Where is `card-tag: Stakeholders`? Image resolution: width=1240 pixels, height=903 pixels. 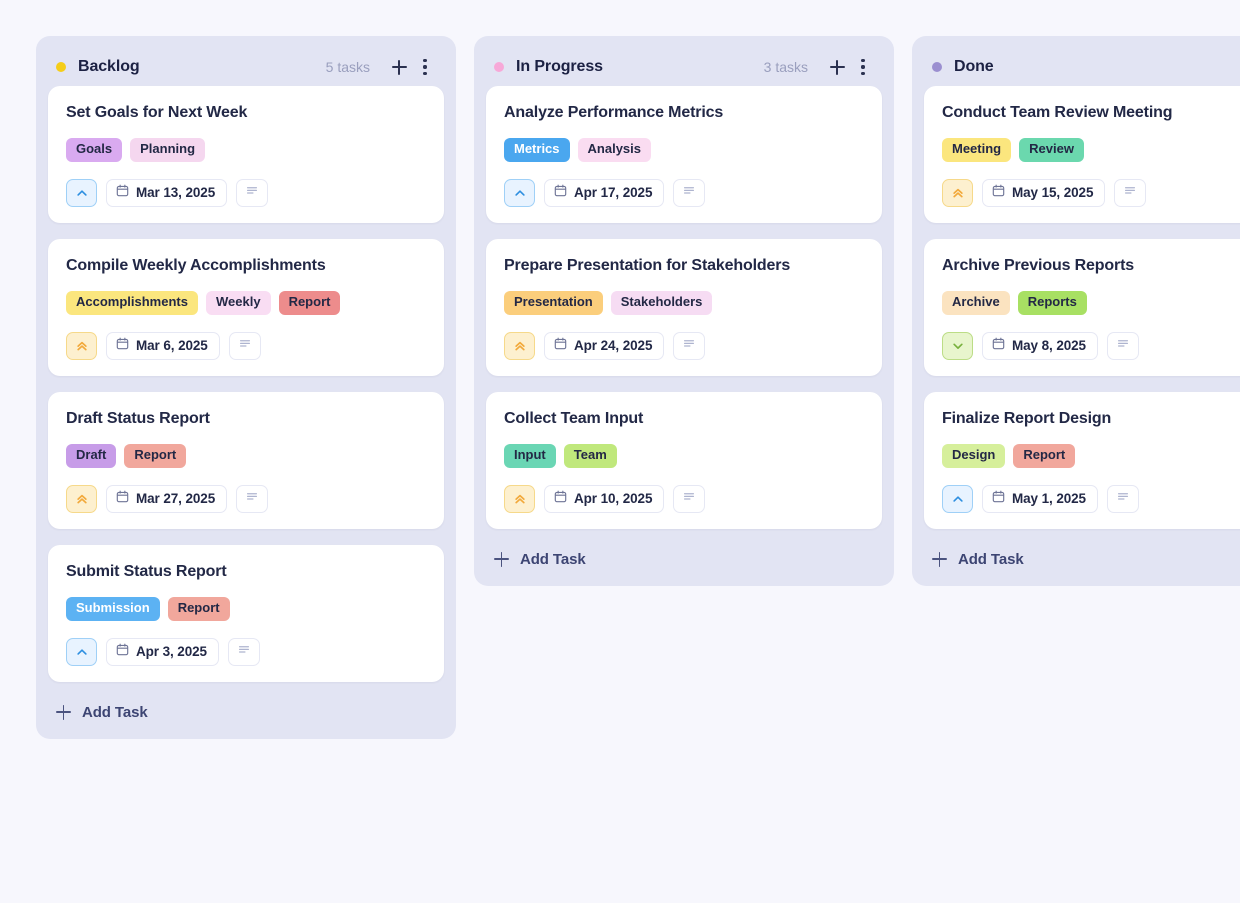 card-tag: Stakeholders is located at coordinates (661, 302).